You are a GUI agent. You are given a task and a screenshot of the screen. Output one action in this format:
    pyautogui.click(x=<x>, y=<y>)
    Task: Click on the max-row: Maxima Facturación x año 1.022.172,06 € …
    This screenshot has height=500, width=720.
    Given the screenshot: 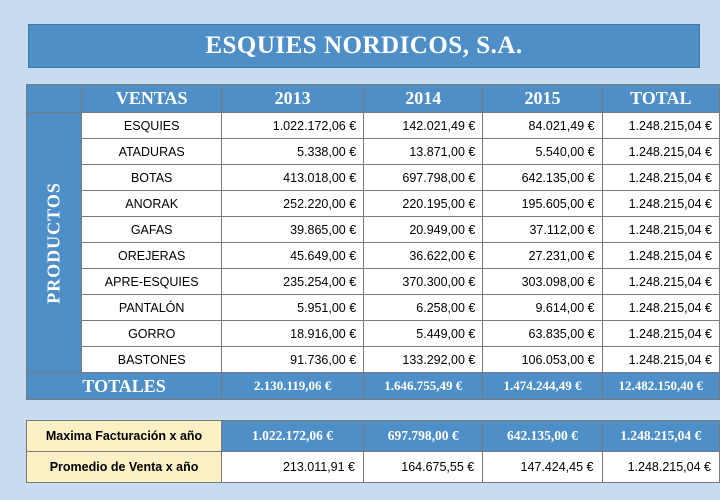 What is the action you would take?
    pyautogui.click(x=372, y=436)
    